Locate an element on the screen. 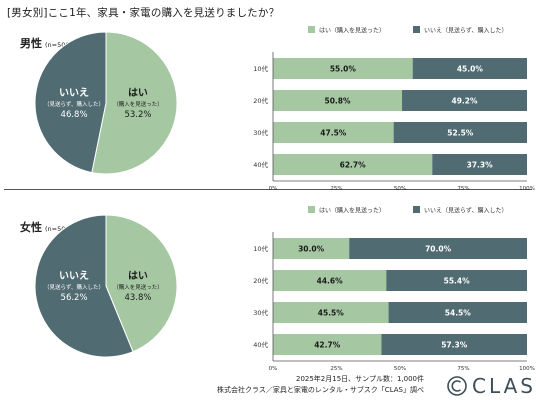 The width and height of the screenshot is (536, 402). pie-value-label: 43.8% is located at coordinates (137, 298).